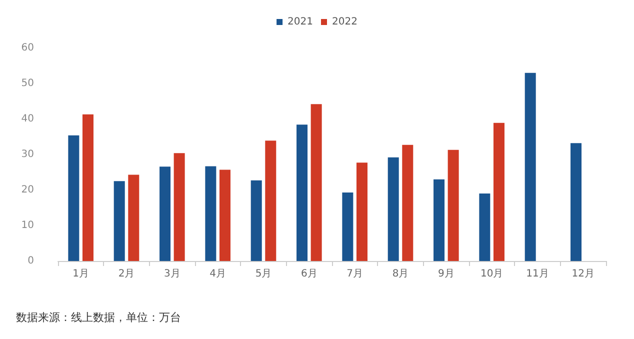  What do you see at coordinates (126, 274) in the screenshot?
I see `x-tick-label: 2月` at bounding box center [126, 274].